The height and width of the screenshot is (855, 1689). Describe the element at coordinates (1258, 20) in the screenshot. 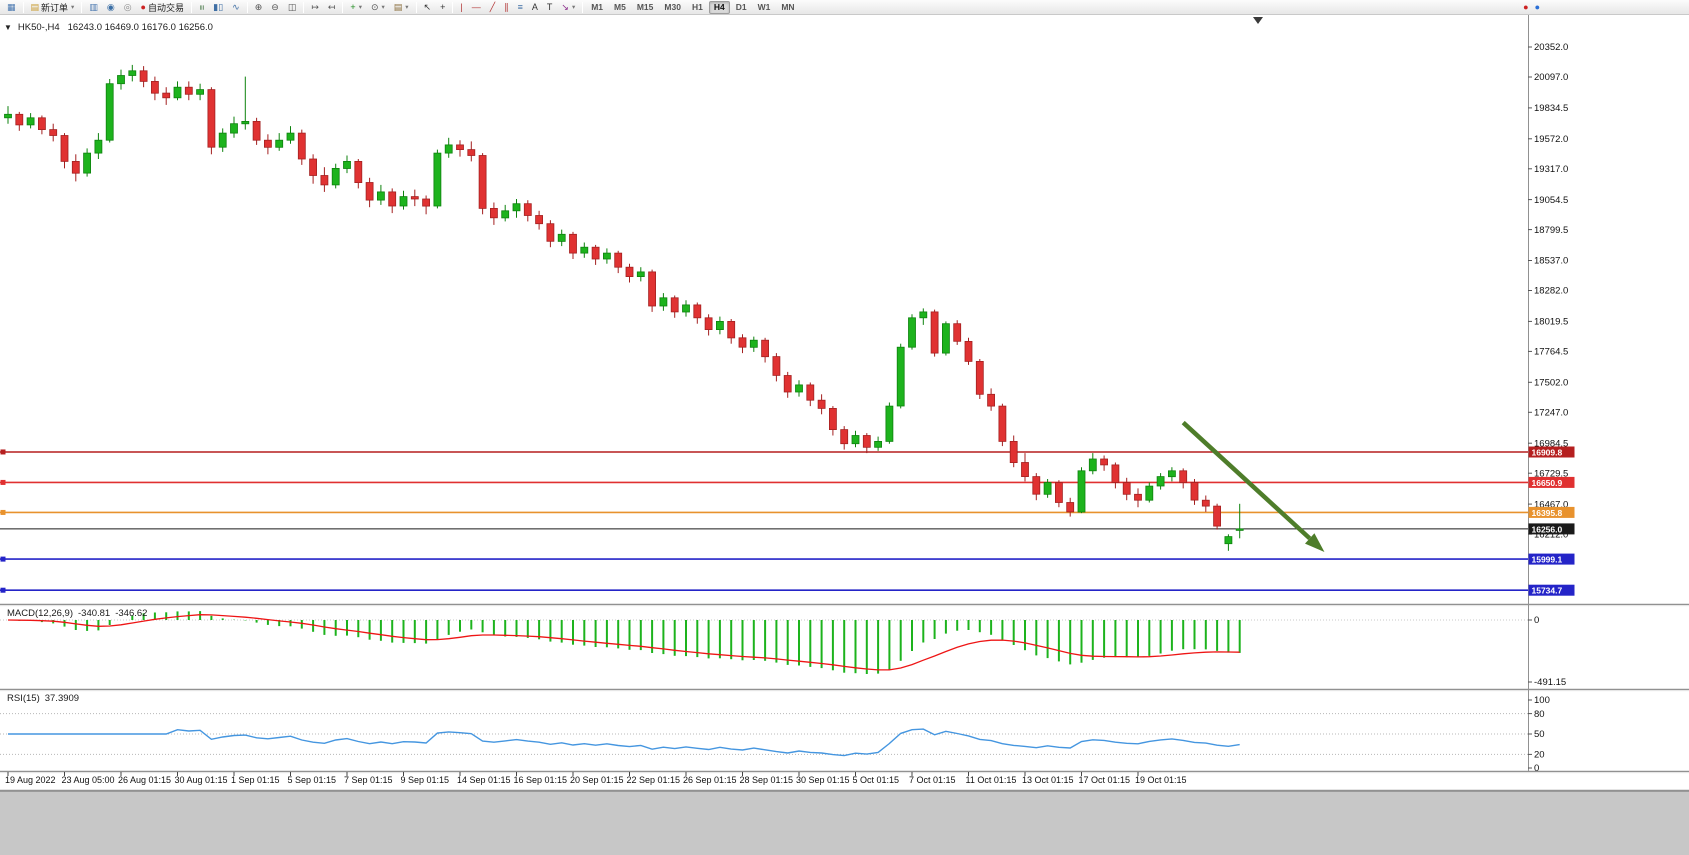

I see `chart-shift-marker` at that location.